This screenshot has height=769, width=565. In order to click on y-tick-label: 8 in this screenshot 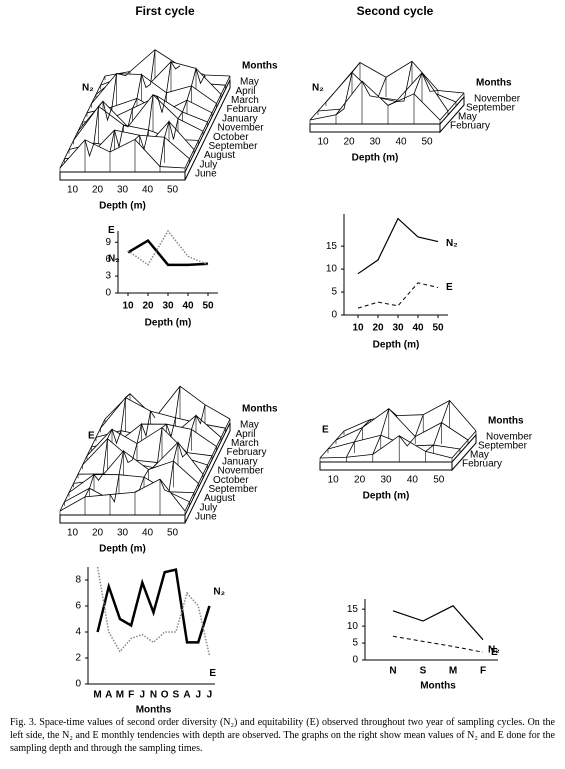, I will do `click(78, 580)`.